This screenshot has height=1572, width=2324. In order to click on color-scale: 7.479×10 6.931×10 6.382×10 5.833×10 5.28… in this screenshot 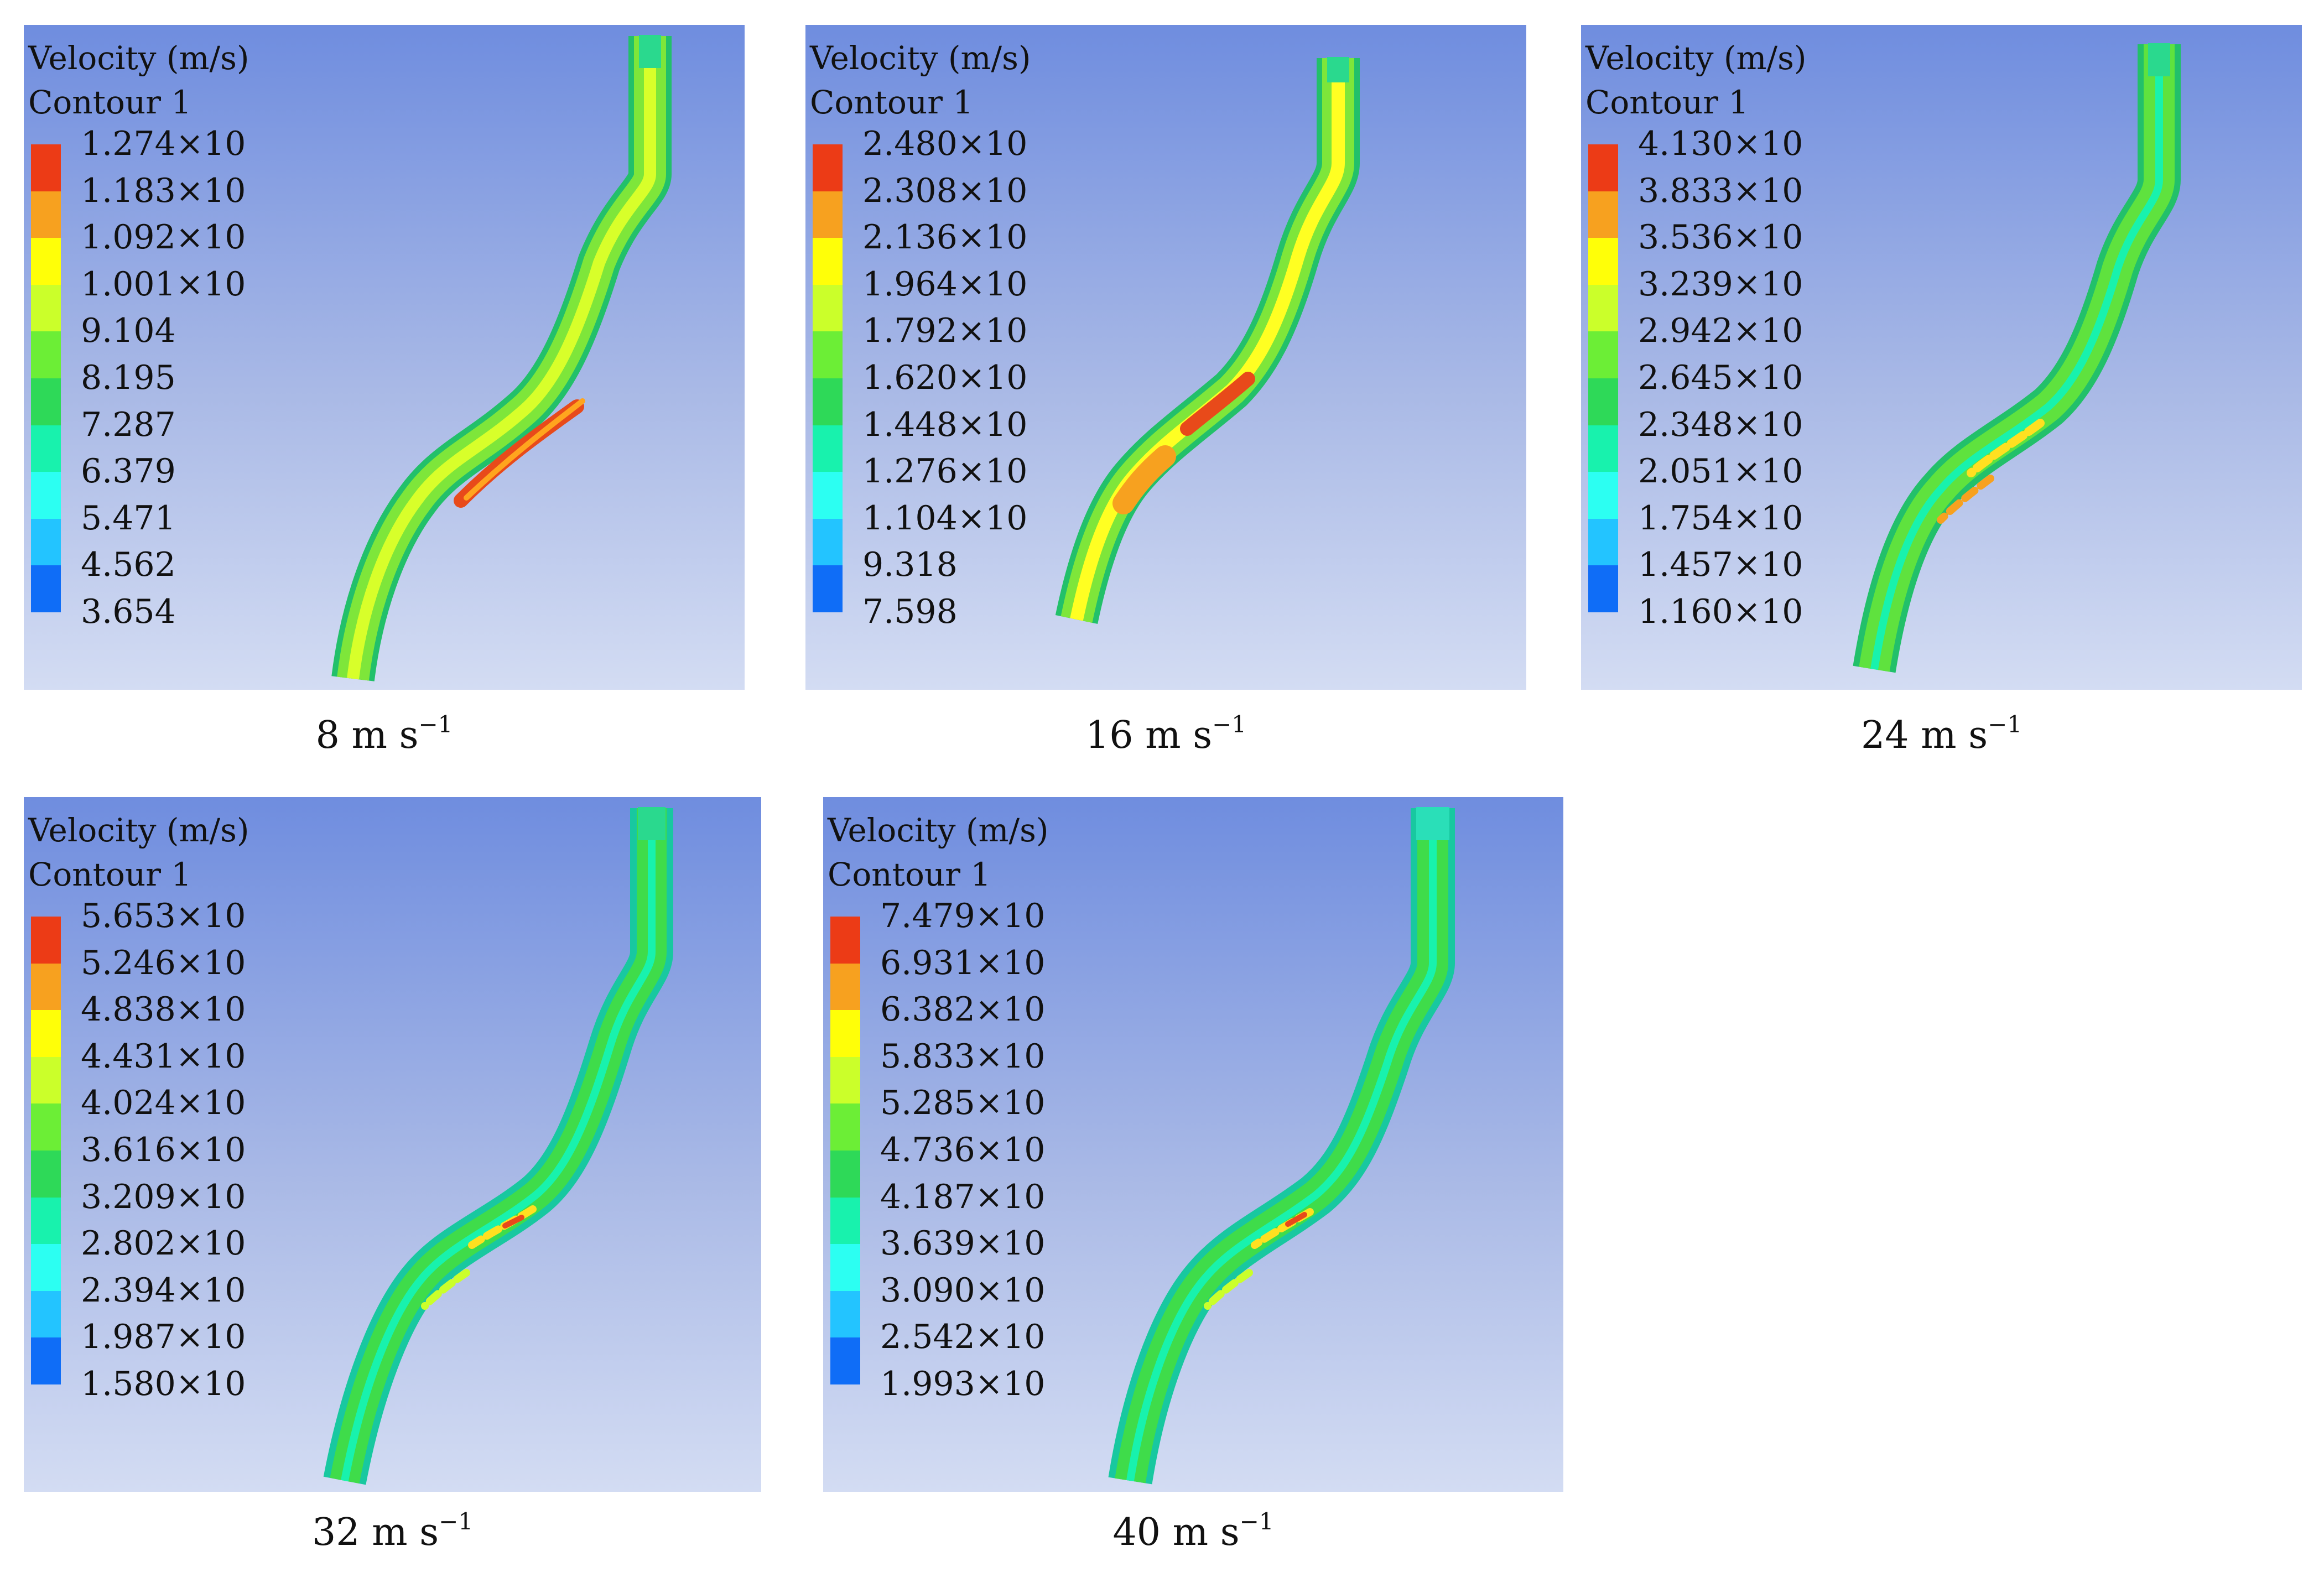, I will do `click(939, 1150)`.